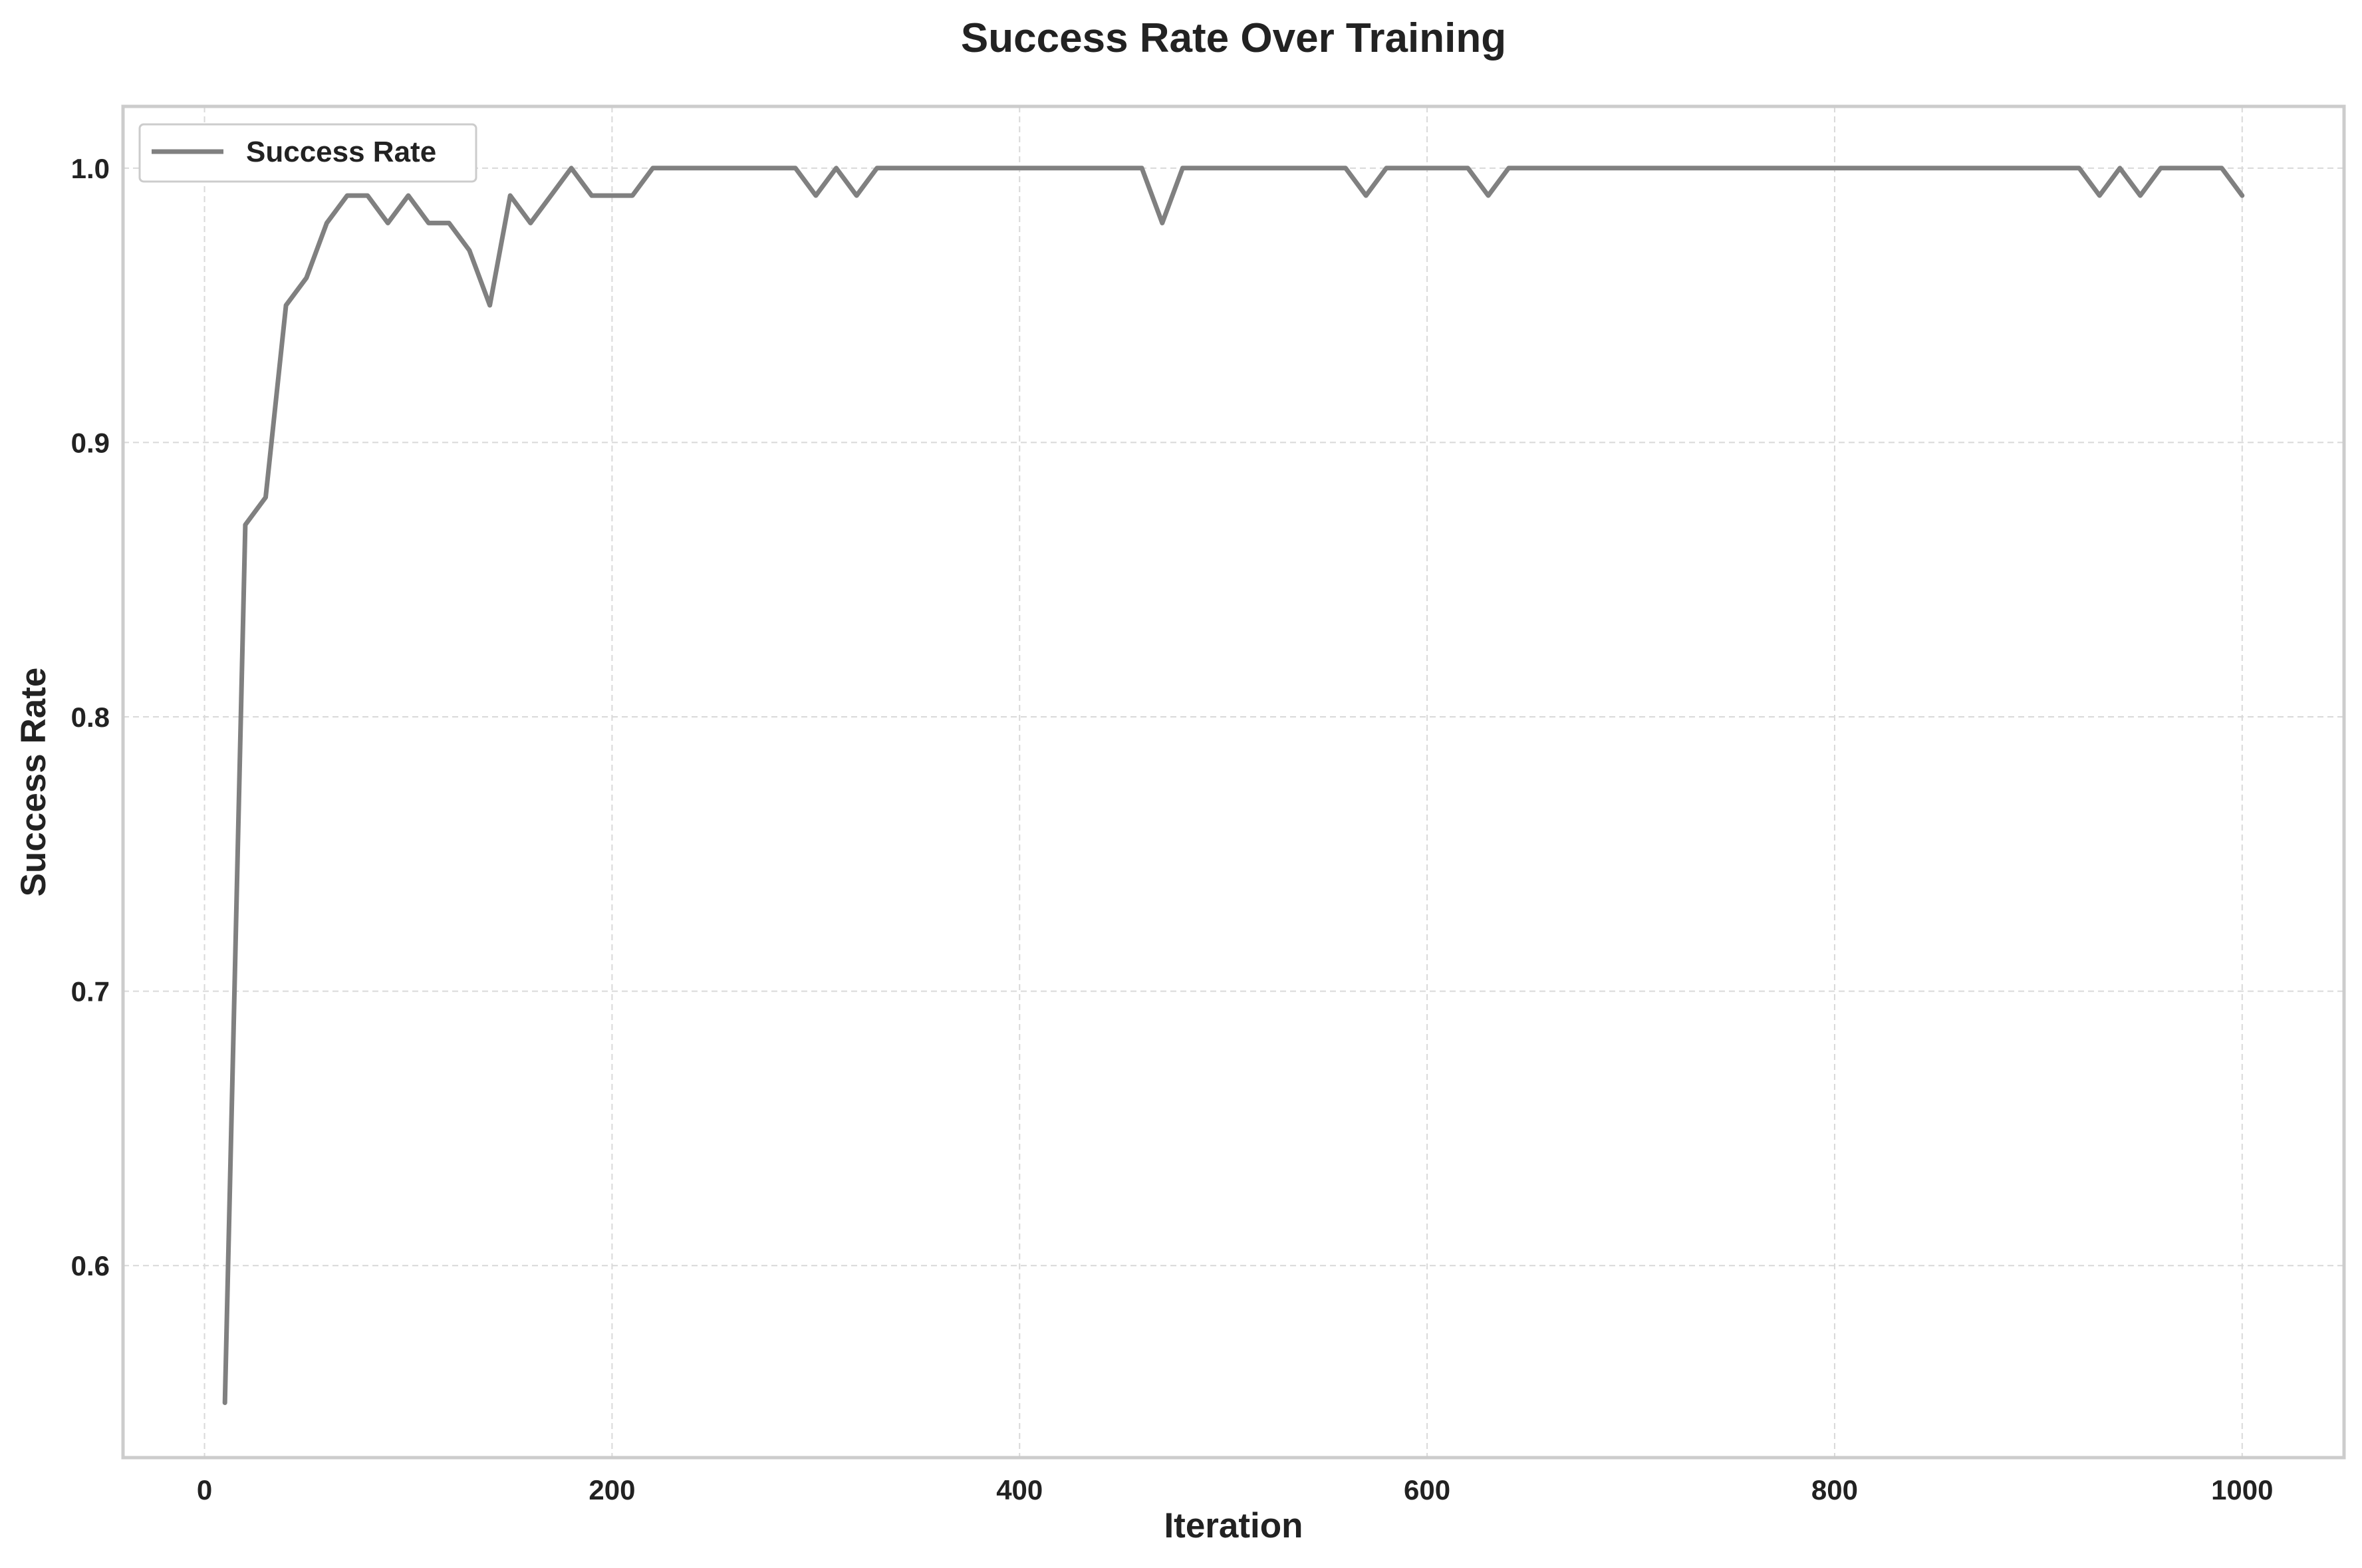 Image resolution: width=2362 pixels, height=1568 pixels. Describe the element at coordinates (1019, 1489) in the screenshot. I see `x-tick-label: 400` at that location.